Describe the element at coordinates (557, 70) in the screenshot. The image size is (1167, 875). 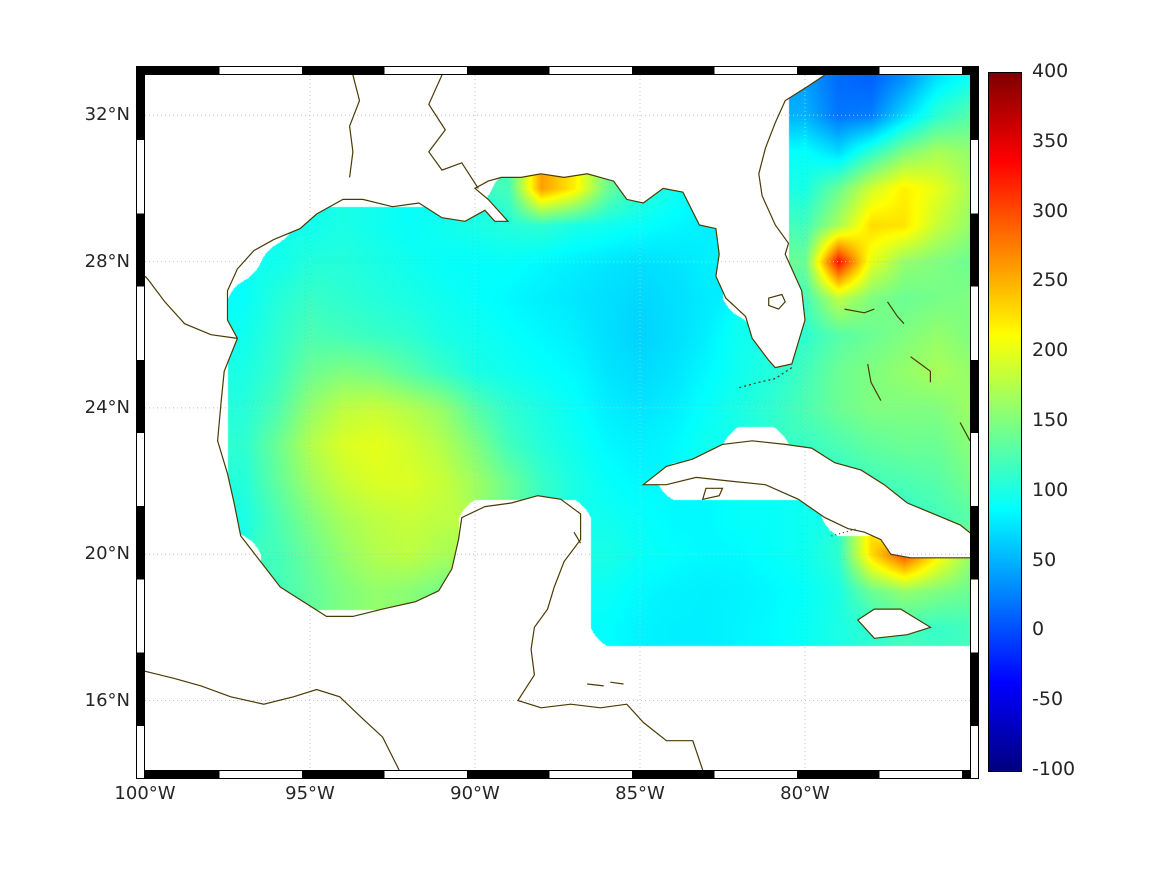
I see `map-frame-top` at that location.